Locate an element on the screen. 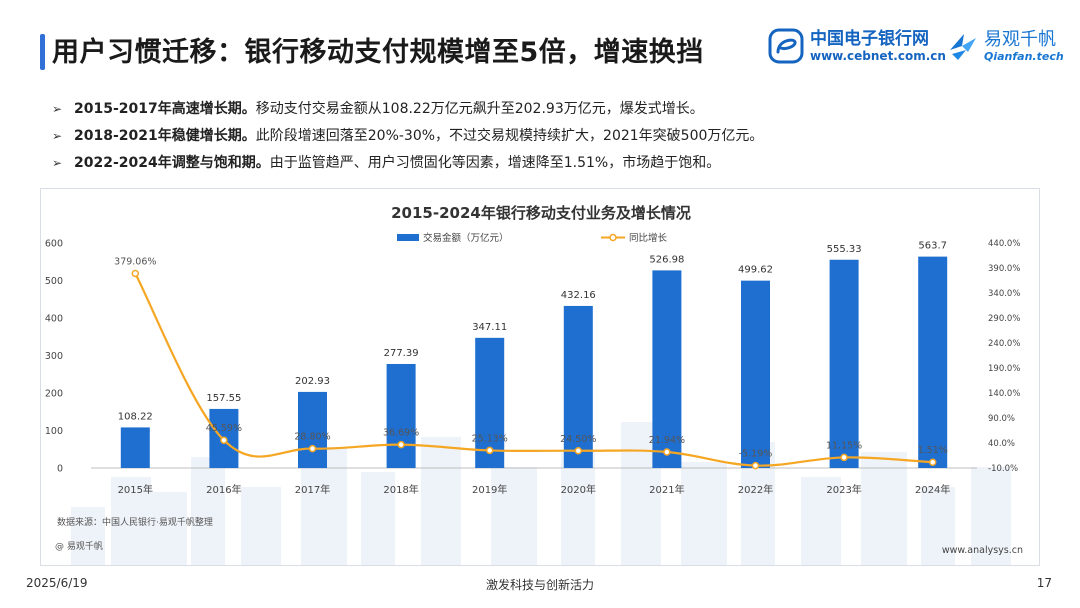 The width and height of the screenshot is (1080, 608). y-left-tick-label: 300 is located at coordinates (54, 356).